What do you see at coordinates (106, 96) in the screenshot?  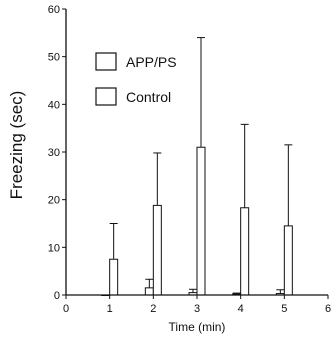 I see `legend-swatch-control` at bounding box center [106, 96].